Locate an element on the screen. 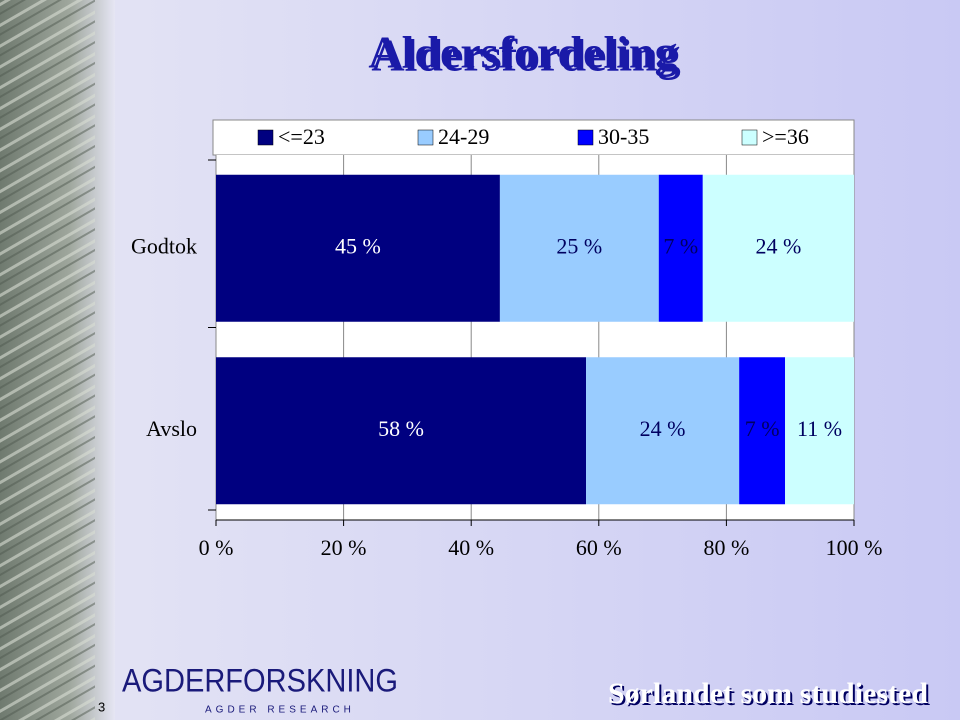 The image size is (960, 725). category-label: Godtok is located at coordinates (164, 245).